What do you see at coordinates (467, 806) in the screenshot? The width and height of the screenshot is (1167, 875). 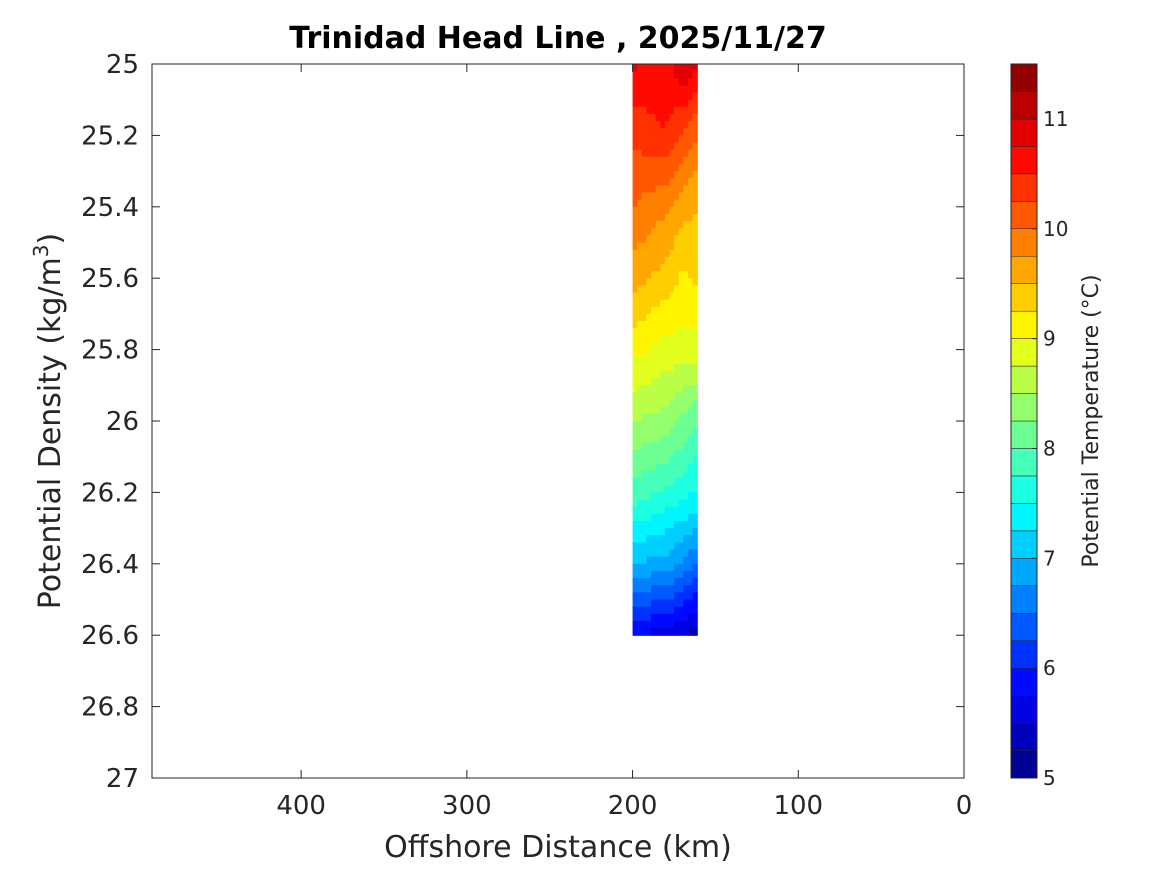 I see `x-tick-label: 300` at bounding box center [467, 806].